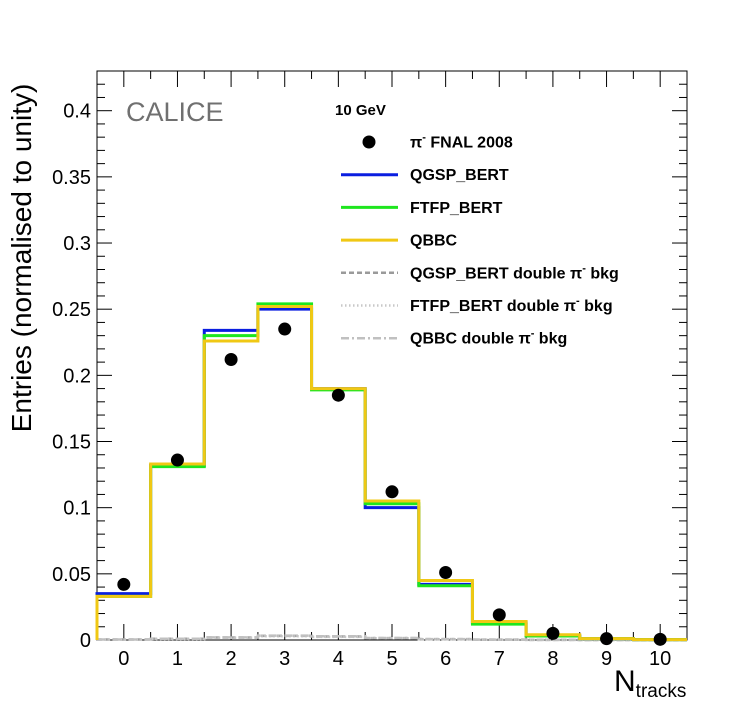 The height and width of the screenshot is (711, 747). What do you see at coordinates (71, 178) in the screenshot?
I see `y-tick-label: 0.35` at bounding box center [71, 178].